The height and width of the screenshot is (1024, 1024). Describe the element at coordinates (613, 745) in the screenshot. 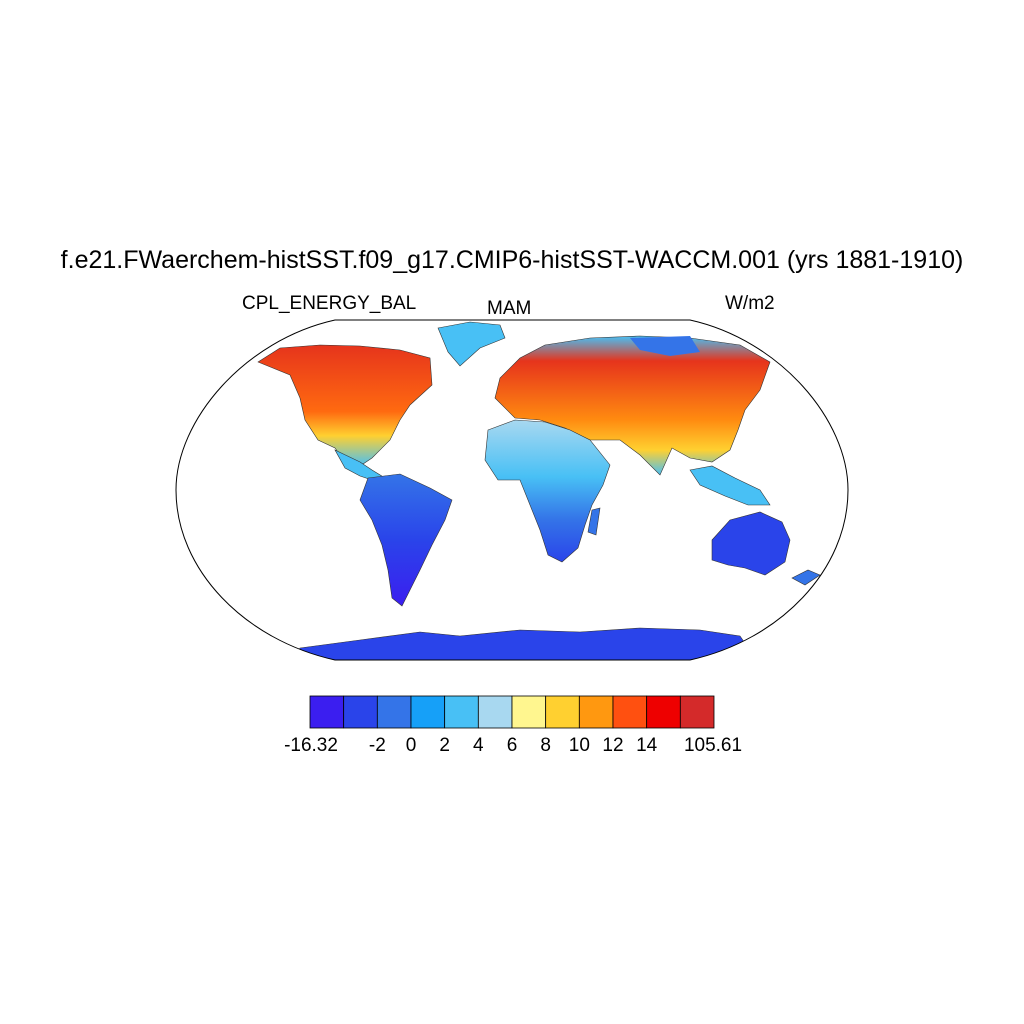

I see `colorbar-tick-label: 12` at that location.